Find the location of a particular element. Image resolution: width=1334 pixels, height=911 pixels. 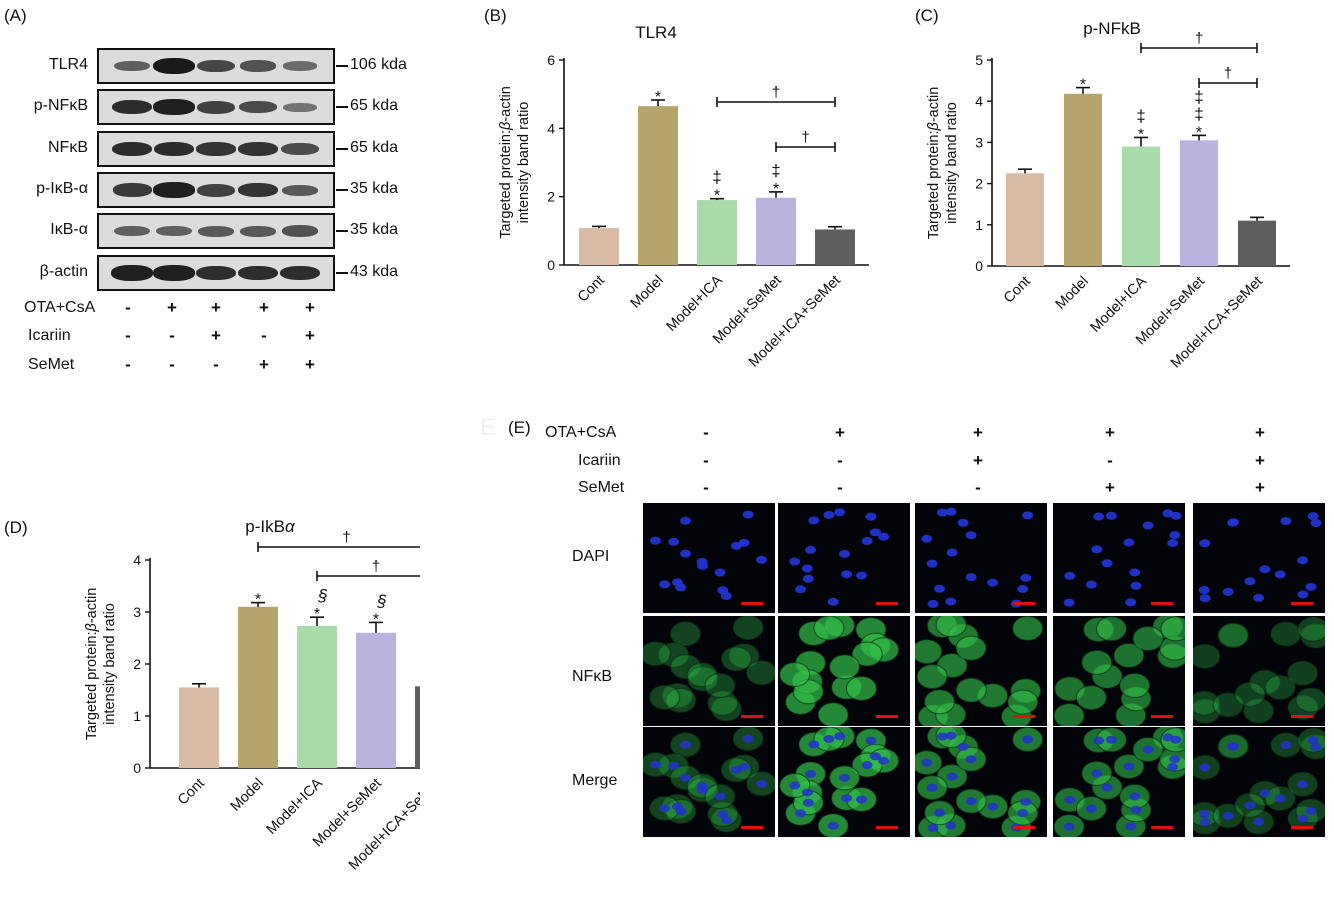

category-label: Model is located at coordinates (1072, 293).